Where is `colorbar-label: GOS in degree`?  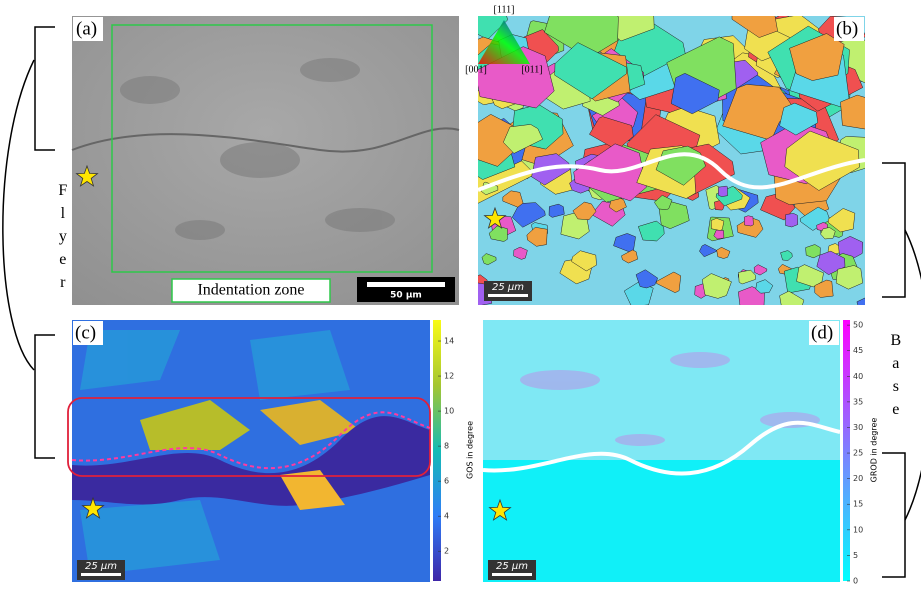
colorbar-label: GOS in degree is located at coordinates (470, 450).